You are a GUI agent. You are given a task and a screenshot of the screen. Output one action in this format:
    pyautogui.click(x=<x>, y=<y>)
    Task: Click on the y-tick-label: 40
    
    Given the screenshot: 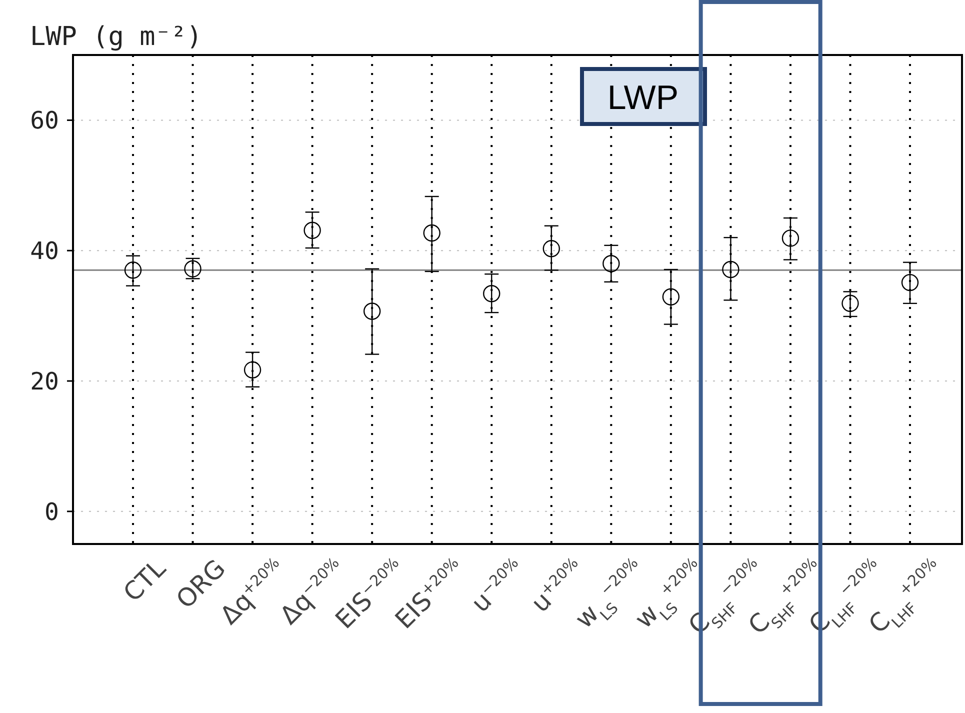 What is the action you would take?
    pyautogui.click(x=44, y=251)
    